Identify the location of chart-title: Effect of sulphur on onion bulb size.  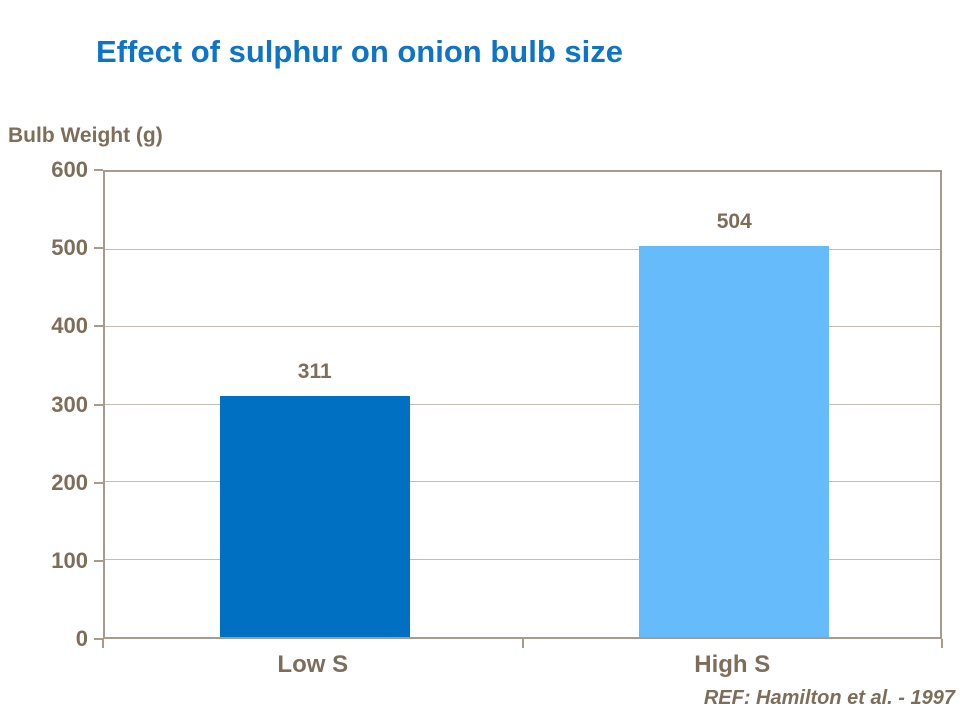
(359, 51).